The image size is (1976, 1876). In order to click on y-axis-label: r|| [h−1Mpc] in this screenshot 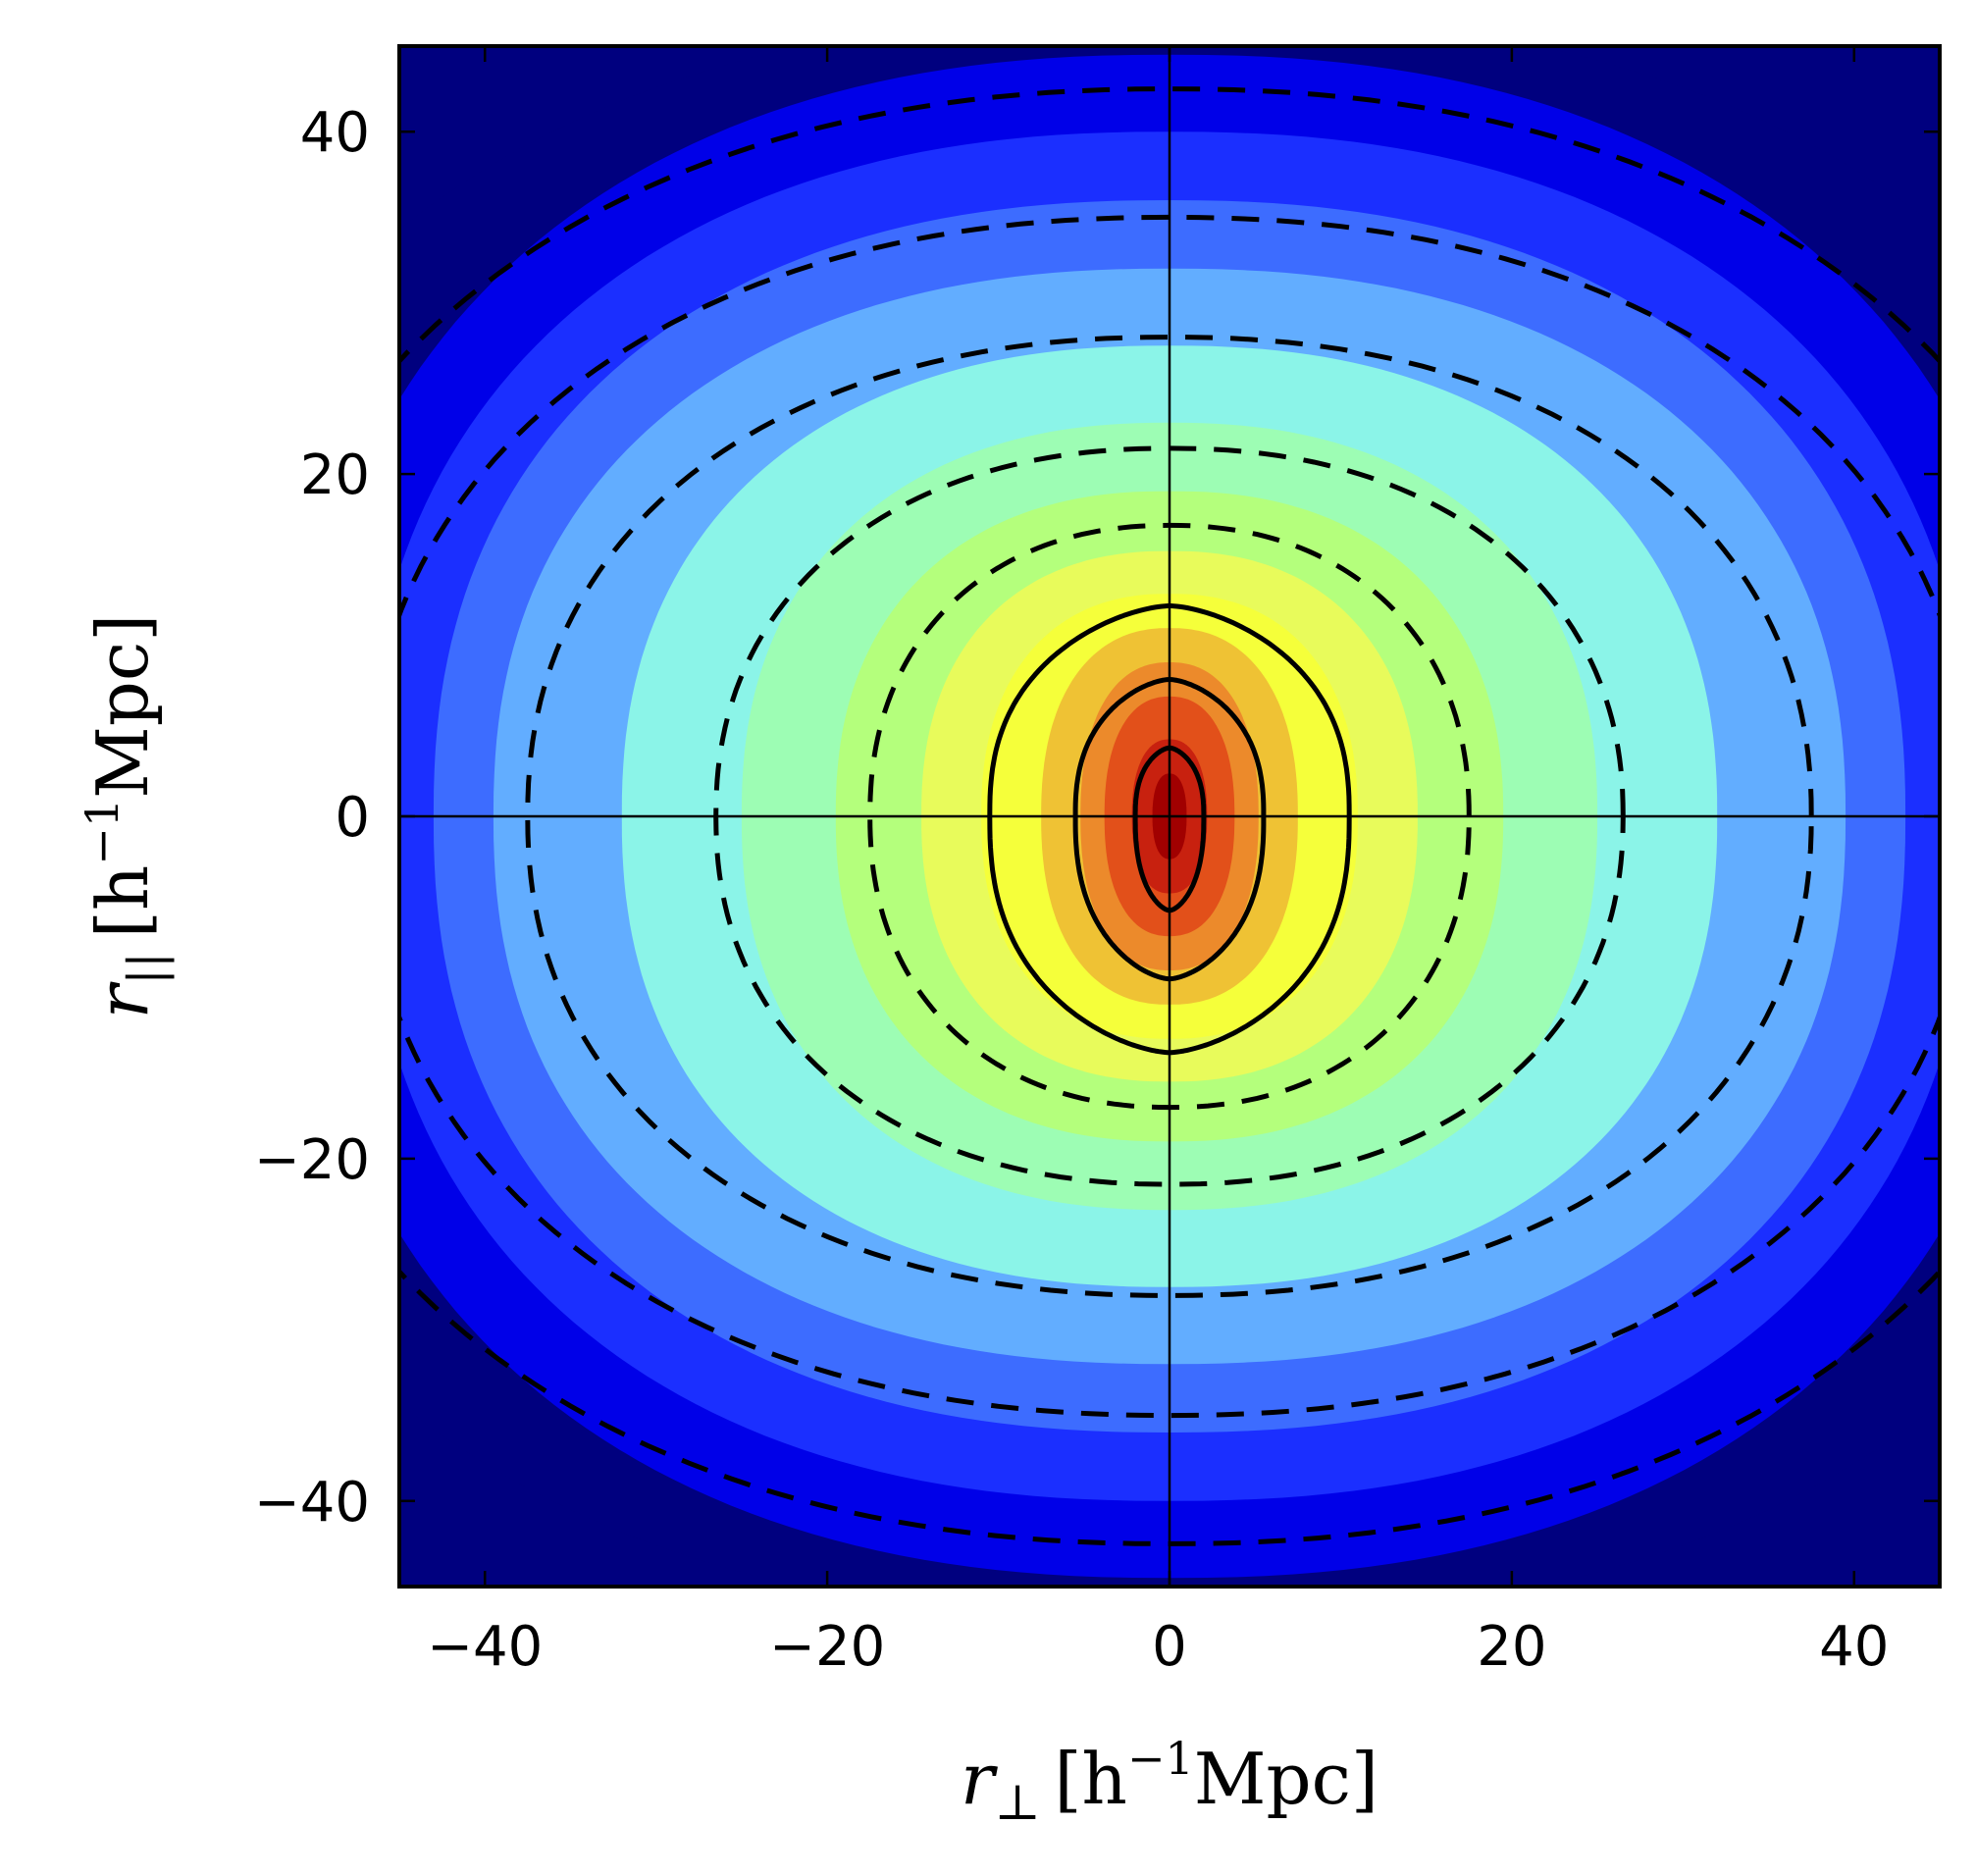, I will do `click(125, 816)`.